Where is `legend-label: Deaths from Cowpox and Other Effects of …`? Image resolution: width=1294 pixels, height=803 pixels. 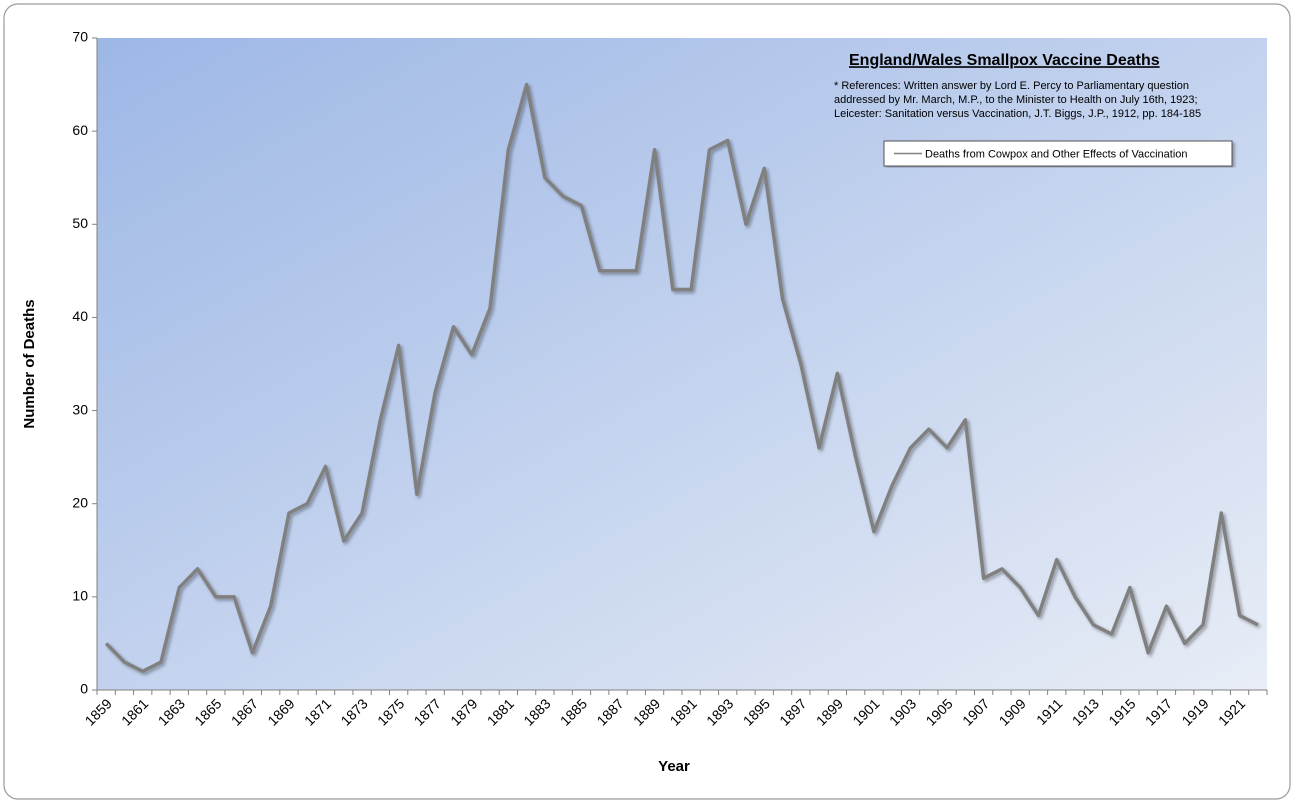
legend-label: Deaths from Cowpox and Other Effects of … is located at coordinates (1056, 154).